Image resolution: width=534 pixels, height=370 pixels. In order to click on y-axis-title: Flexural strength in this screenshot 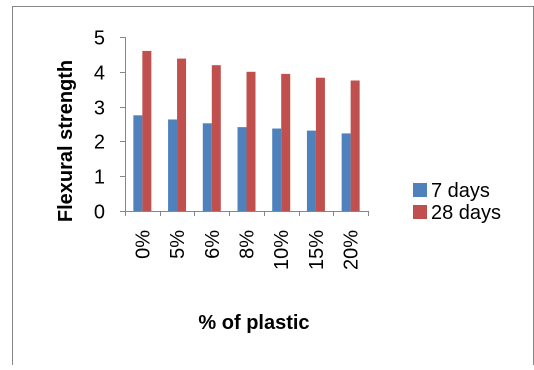, I will do `click(66, 141)`.